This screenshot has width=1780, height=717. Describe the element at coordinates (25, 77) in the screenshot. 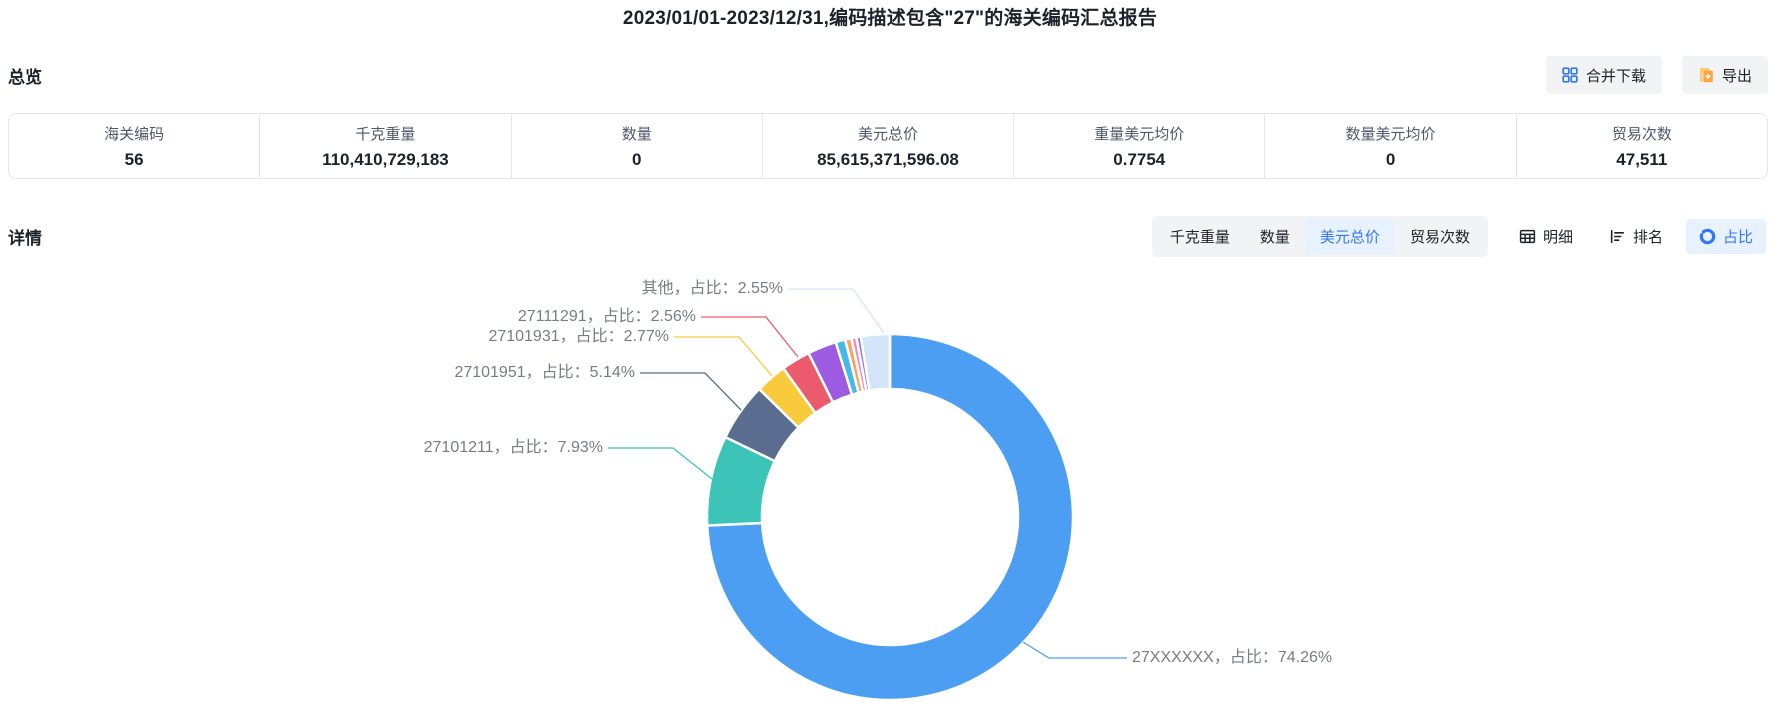

I see `overview-heading: 总览` at that location.